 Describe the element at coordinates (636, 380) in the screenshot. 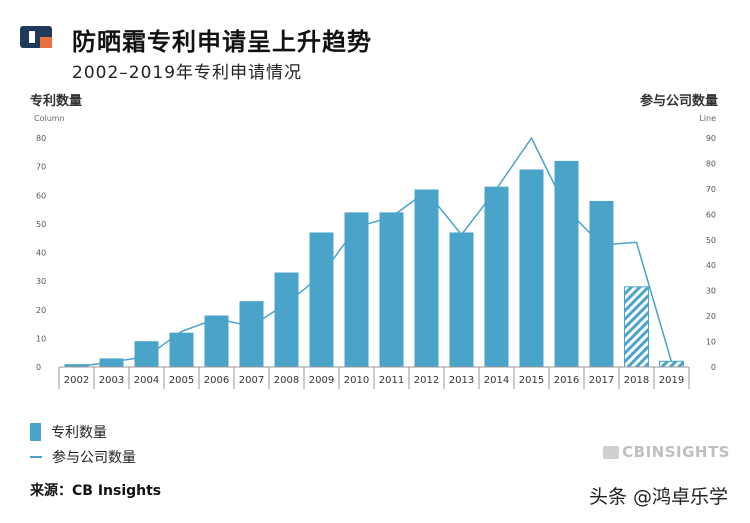

I see `x-tick-label: 2018` at that location.